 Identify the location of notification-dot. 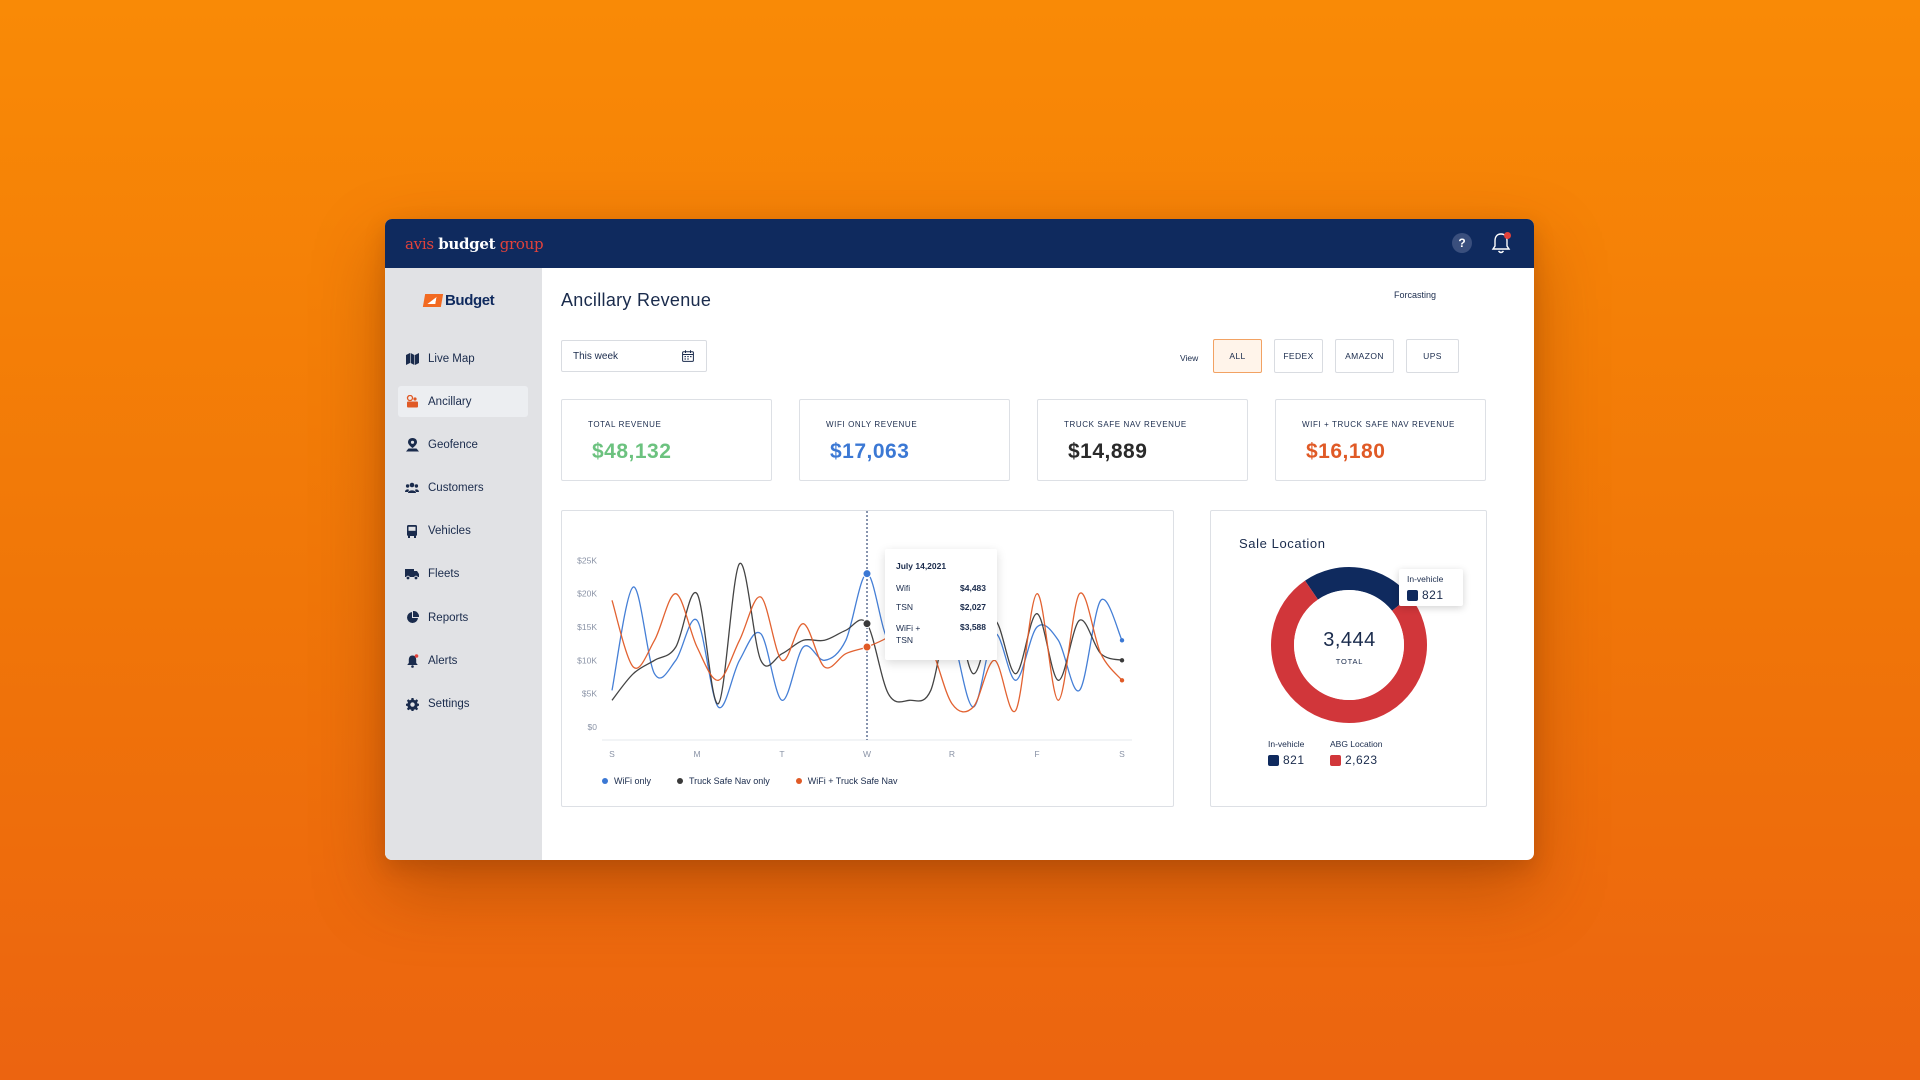
(1507, 235).